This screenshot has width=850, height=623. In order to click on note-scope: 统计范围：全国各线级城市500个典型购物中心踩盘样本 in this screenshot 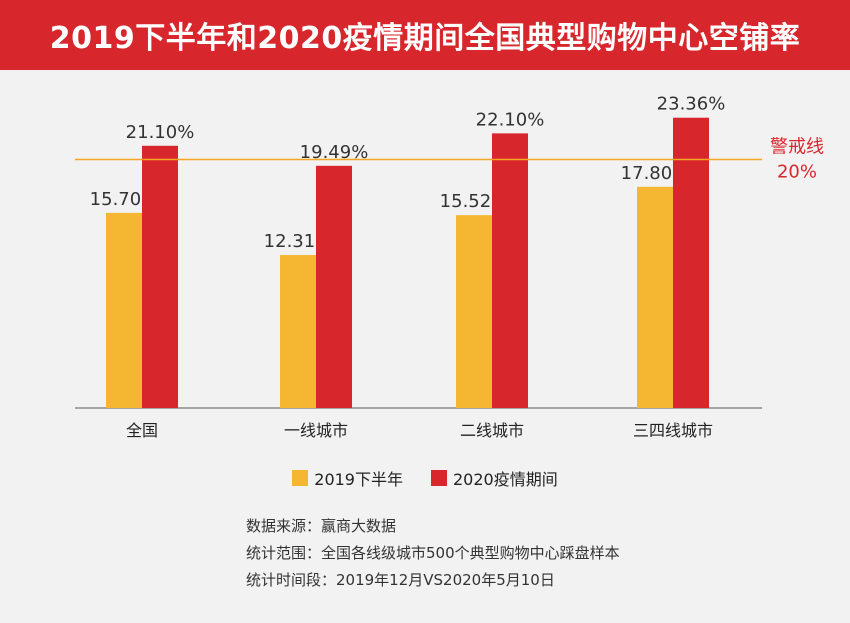, I will do `click(433, 553)`.